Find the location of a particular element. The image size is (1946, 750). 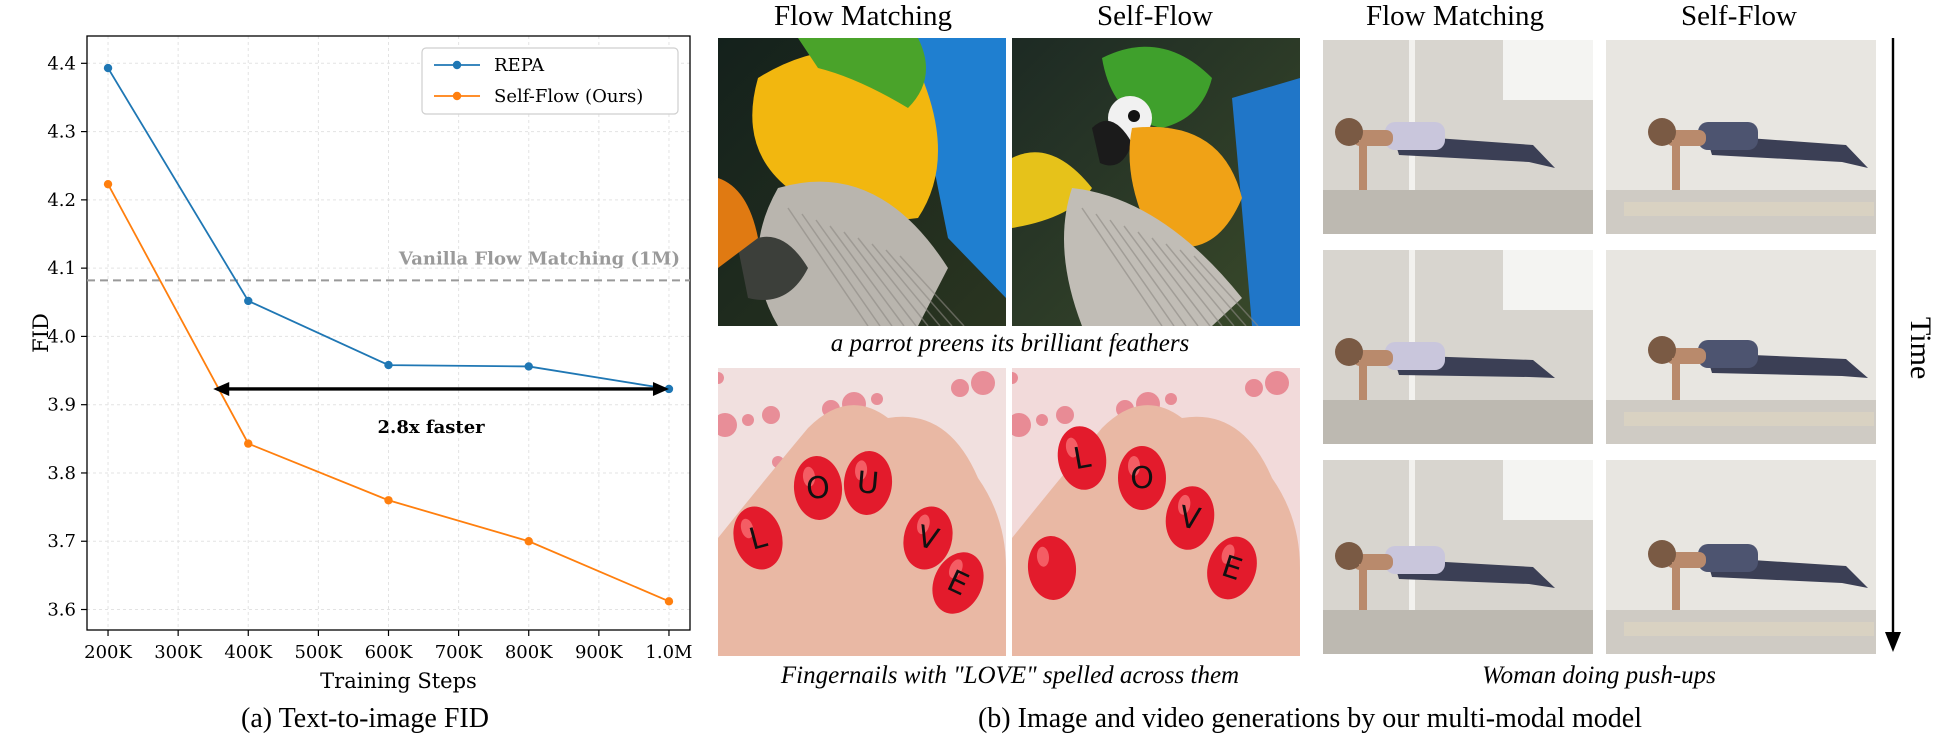

y-tick-label: 3.8 is located at coordinates (61, 473).